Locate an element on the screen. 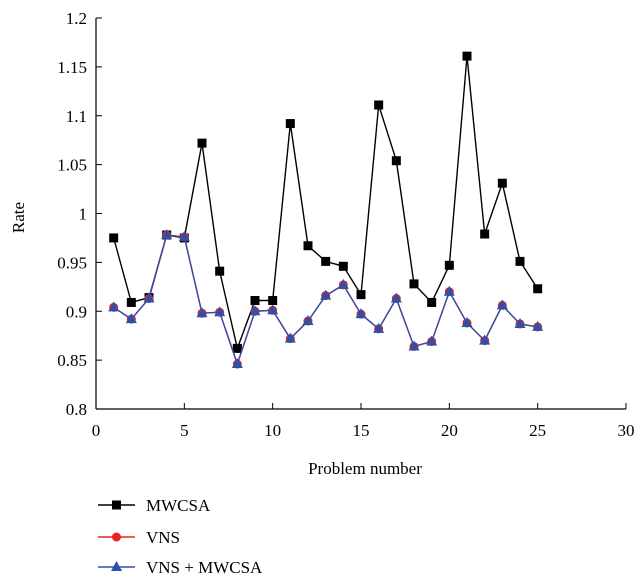 The image size is (635, 579). y-tick-label: 1.05 is located at coordinates (72, 165).